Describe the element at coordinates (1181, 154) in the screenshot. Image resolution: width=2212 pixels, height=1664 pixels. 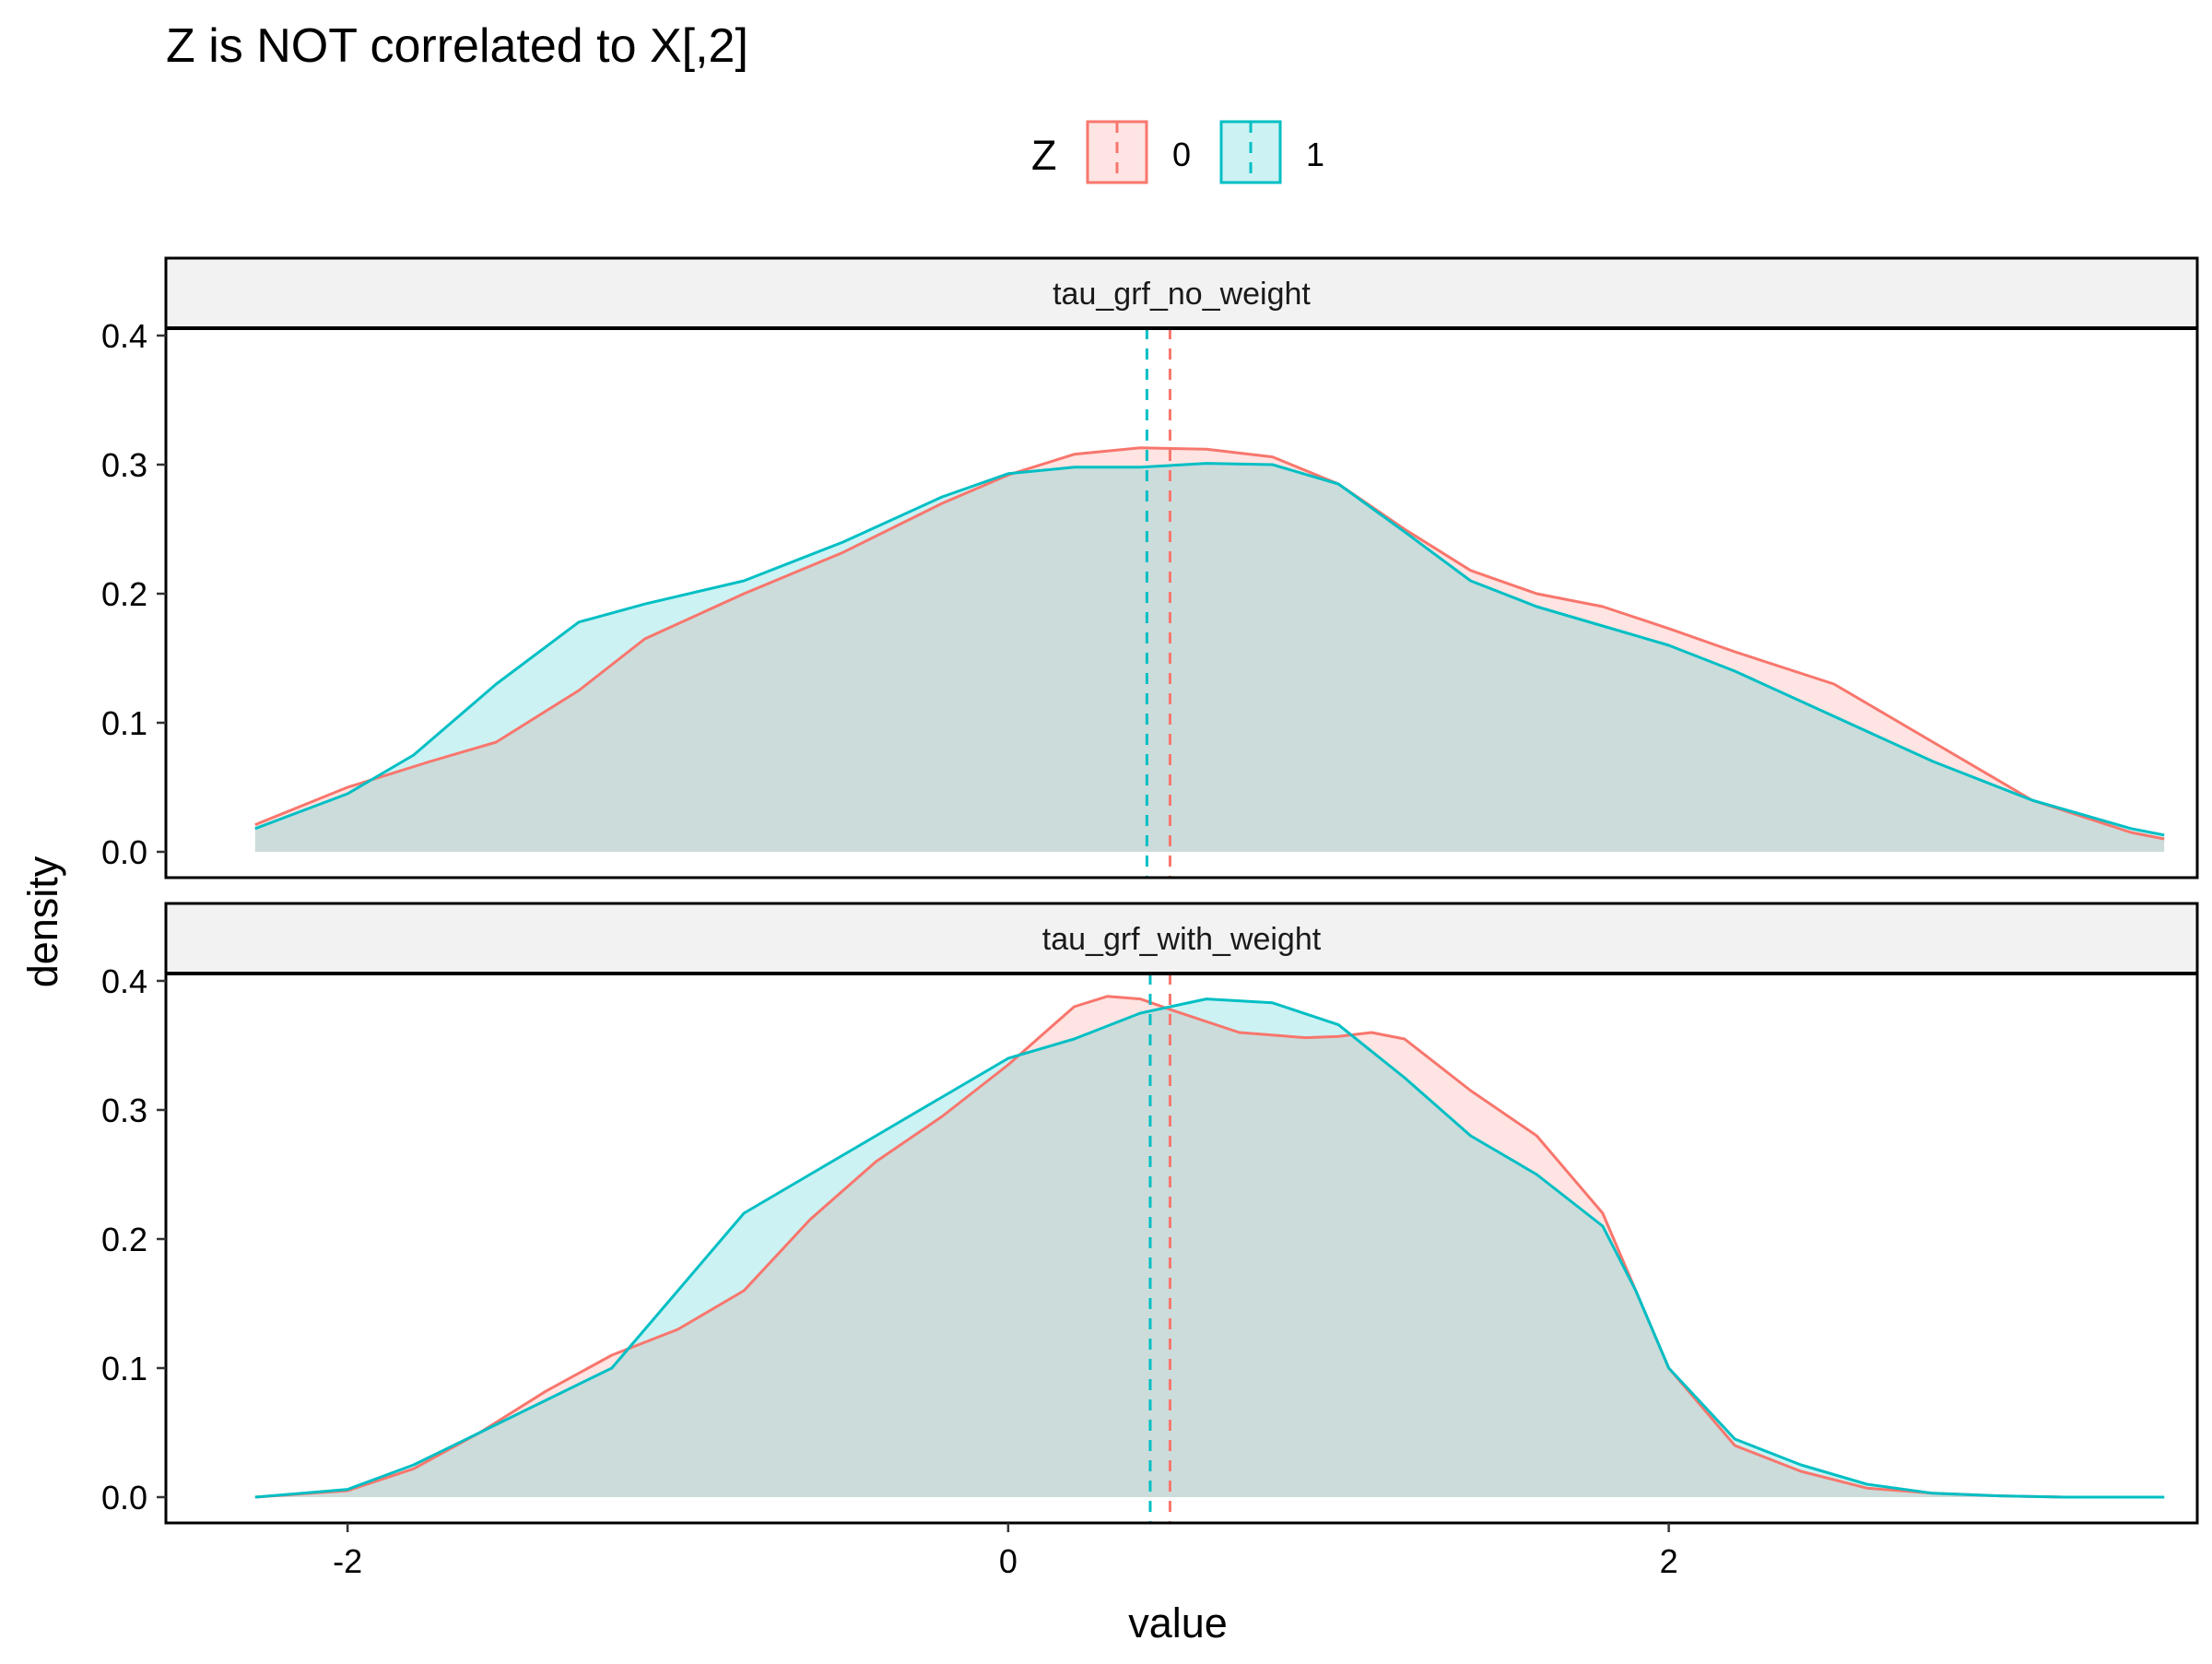
I see `legend-label-0: 0` at that location.